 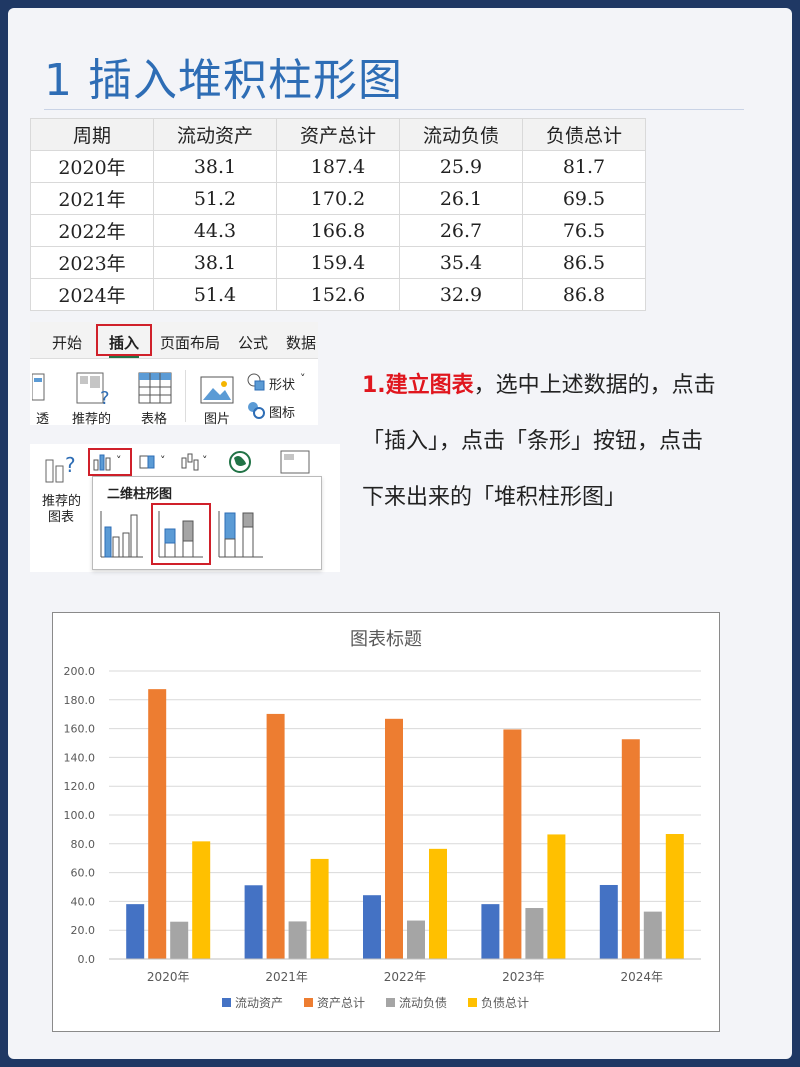 I want to click on recommended-pivot-icon: ?, so click(x=94, y=389).